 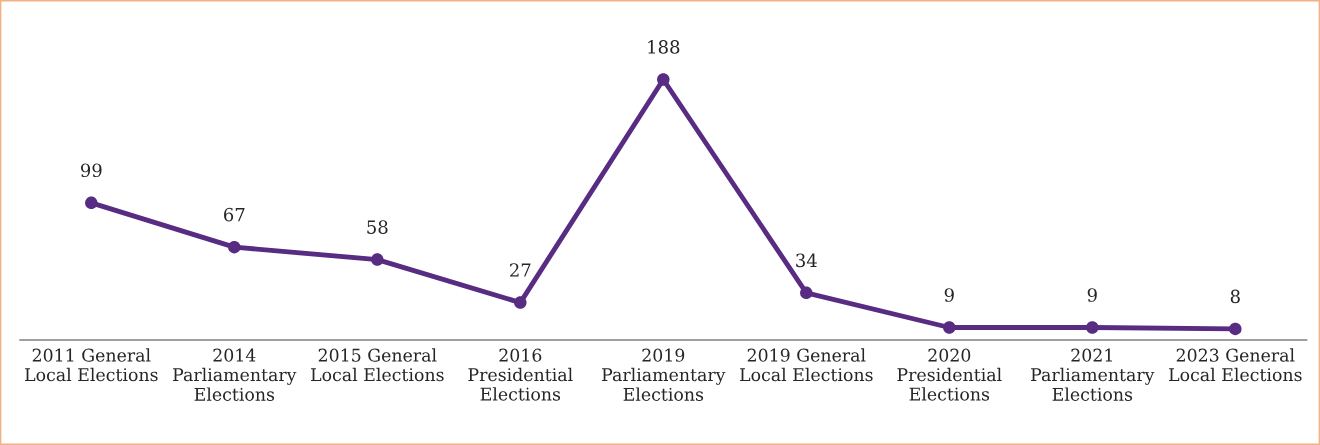 What do you see at coordinates (1235, 365) in the screenshot?
I see `x-tick-label: 2023 General Local Elections` at bounding box center [1235, 365].